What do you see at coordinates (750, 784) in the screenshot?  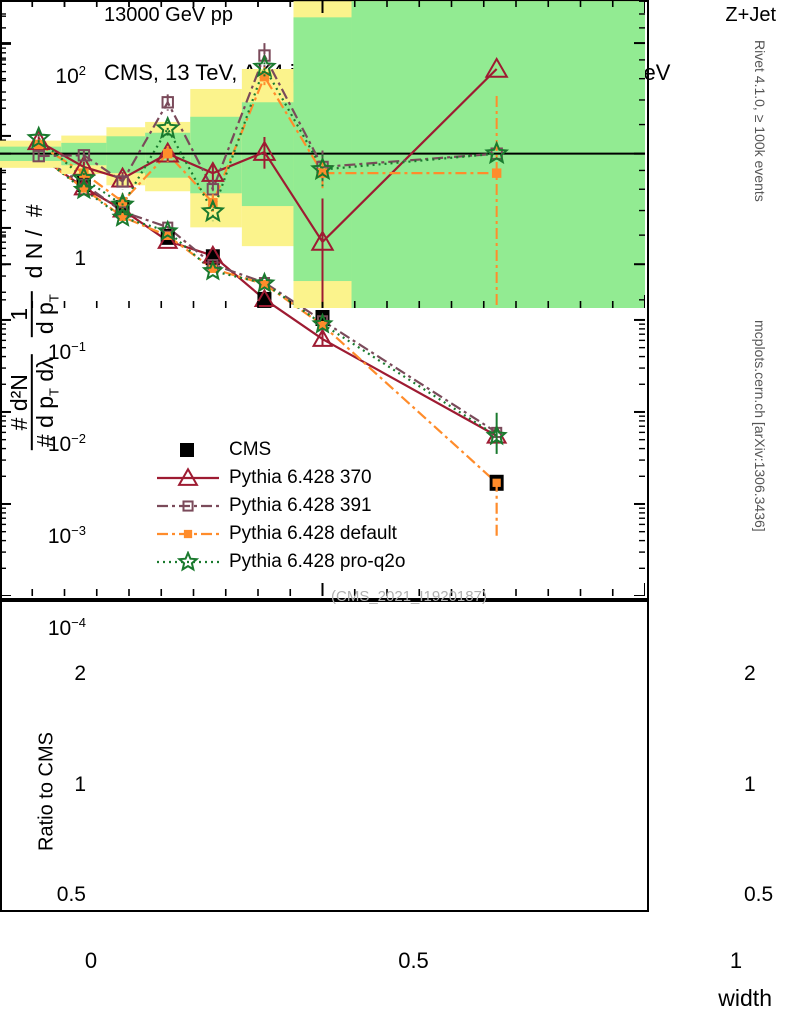 I see `ratio-right-y-tick-1: 1` at bounding box center [750, 784].